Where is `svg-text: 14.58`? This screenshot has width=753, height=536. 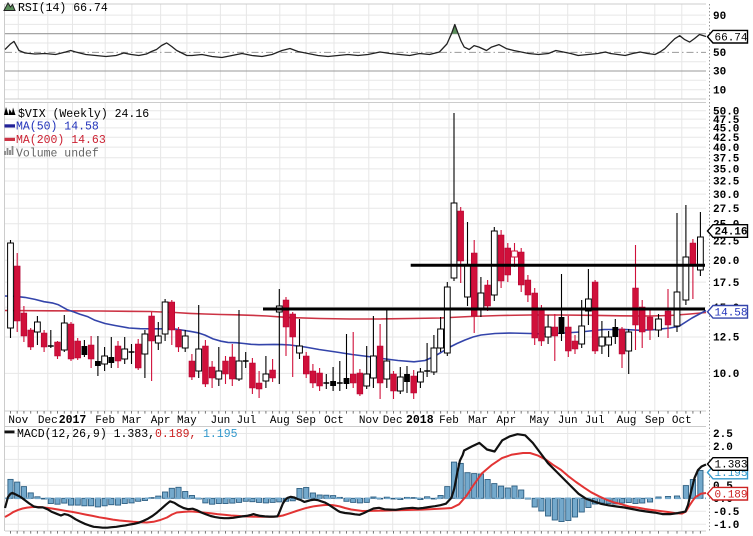 svg-text: 14.58 is located at coordinates (731, 314).